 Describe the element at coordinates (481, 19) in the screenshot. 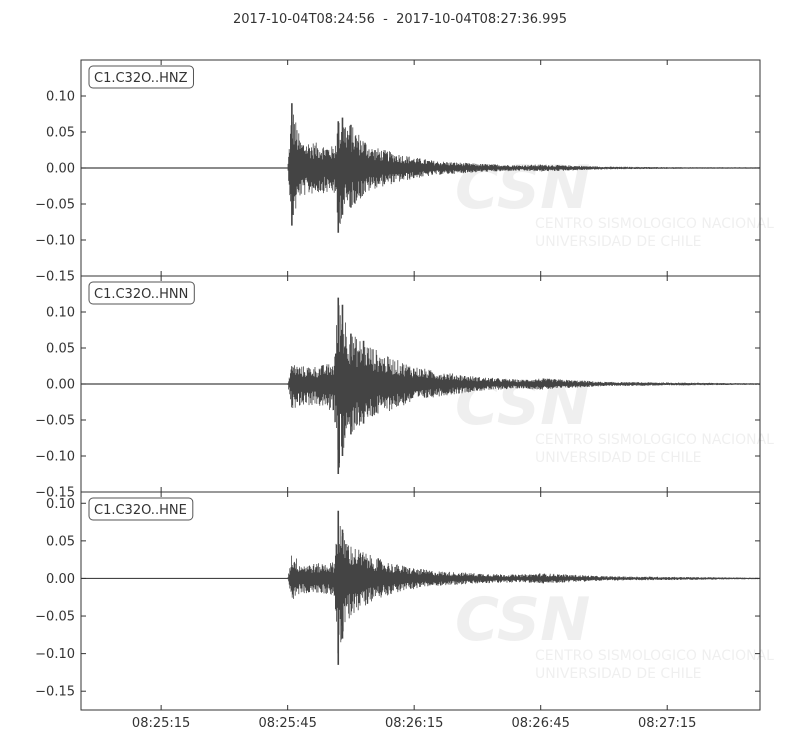

I see `title-end: 2017-10-04T08:27:36.995` at that location.